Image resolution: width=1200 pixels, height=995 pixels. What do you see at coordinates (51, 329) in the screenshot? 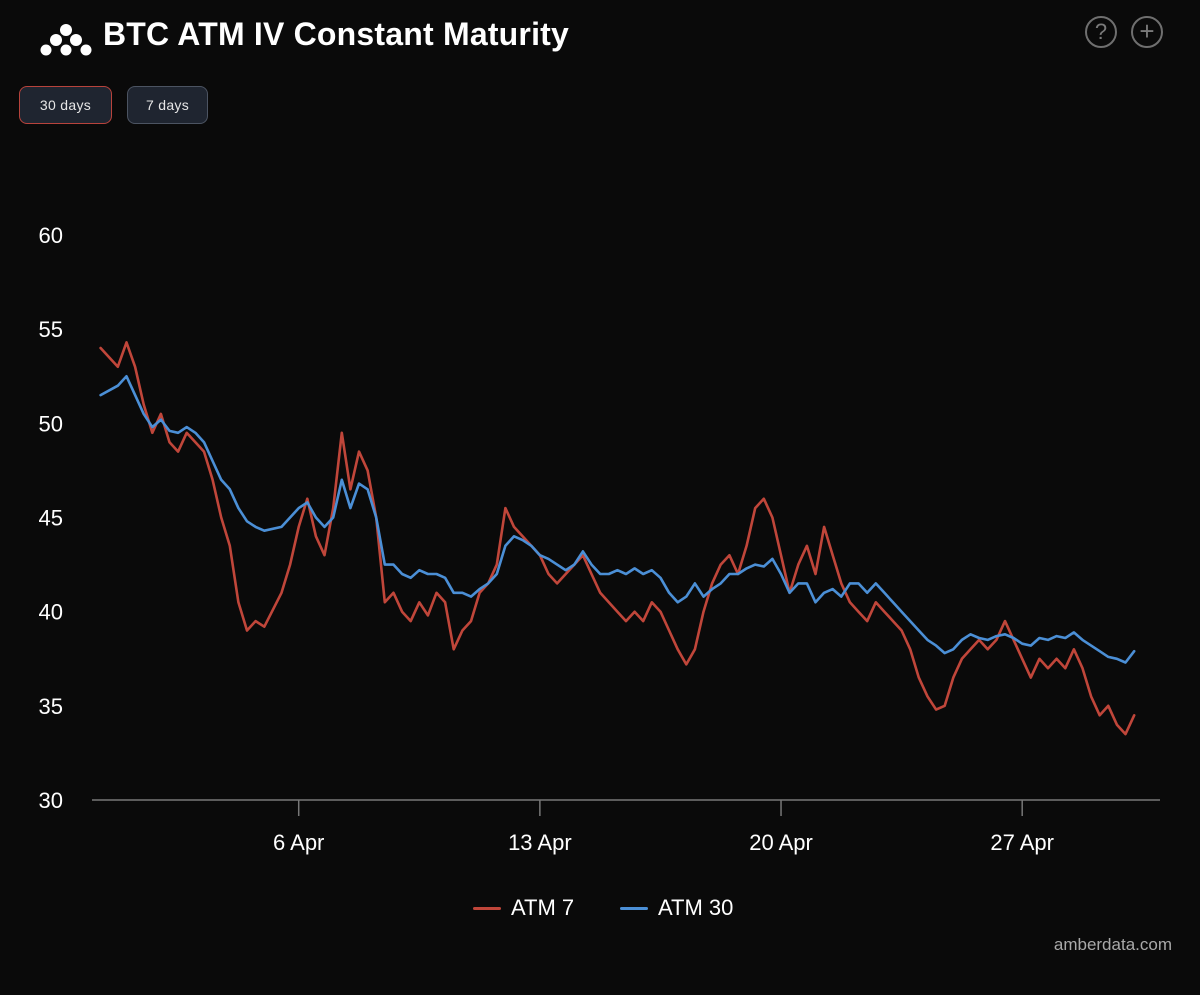
I see `y-tick-label: 55` at bounding box center [51, 329].